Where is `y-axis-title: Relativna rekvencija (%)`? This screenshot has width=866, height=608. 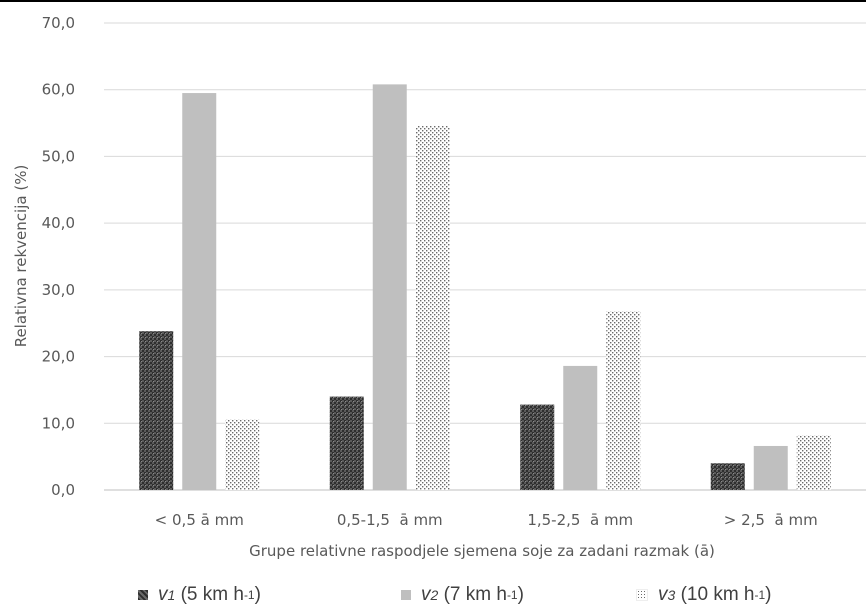 y-axis-title: Relativna rekvencija (%) is located at coordinates (21, 256).